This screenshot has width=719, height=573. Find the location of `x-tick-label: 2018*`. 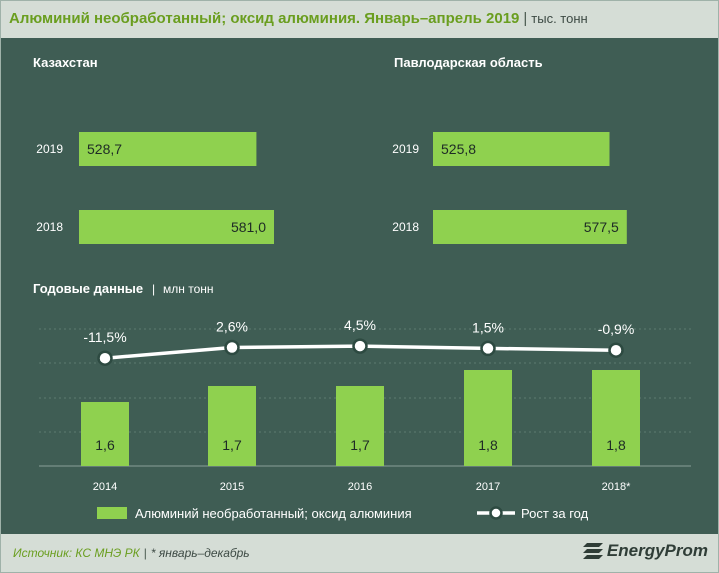

x-tick-label: 2018* is located at coordinates (616, 487).